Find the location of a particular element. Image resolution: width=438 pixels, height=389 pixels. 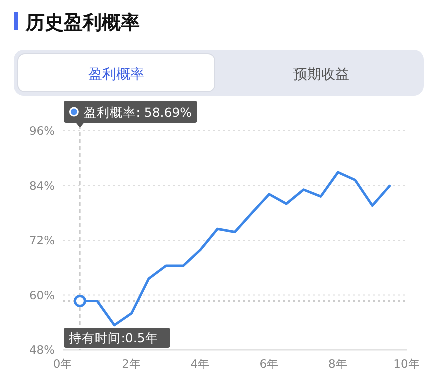

annotation: 持有时间:0.5年 is located at coordinates (113, 338).